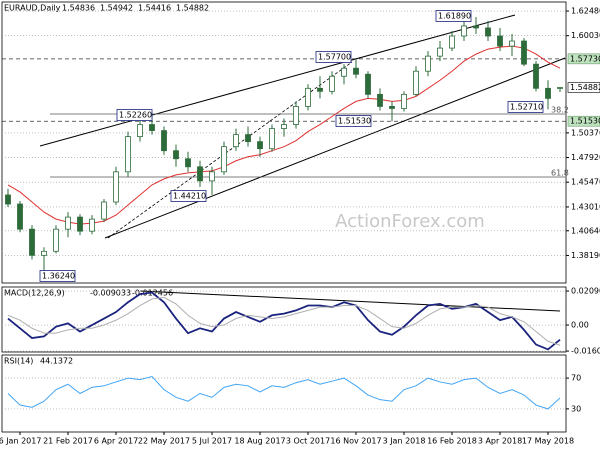  I want to click on rsi-last: 44.1372, so click(56, 361).